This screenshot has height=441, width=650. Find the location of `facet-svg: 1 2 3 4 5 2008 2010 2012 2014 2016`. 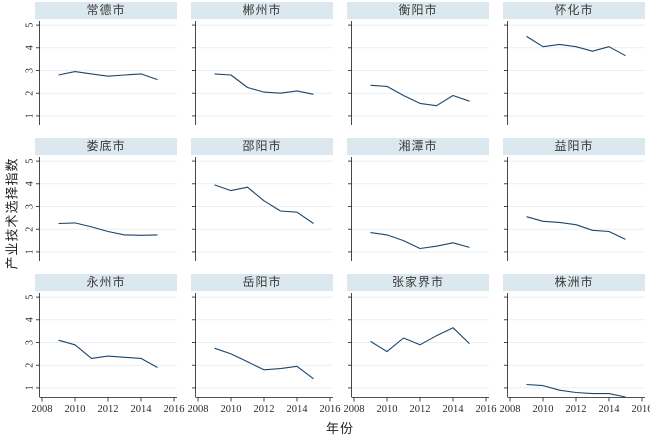

facet-svg: 1 2 3 4 5 2008 2010 2012 2014 2016 is located at coordinates (105, 354).